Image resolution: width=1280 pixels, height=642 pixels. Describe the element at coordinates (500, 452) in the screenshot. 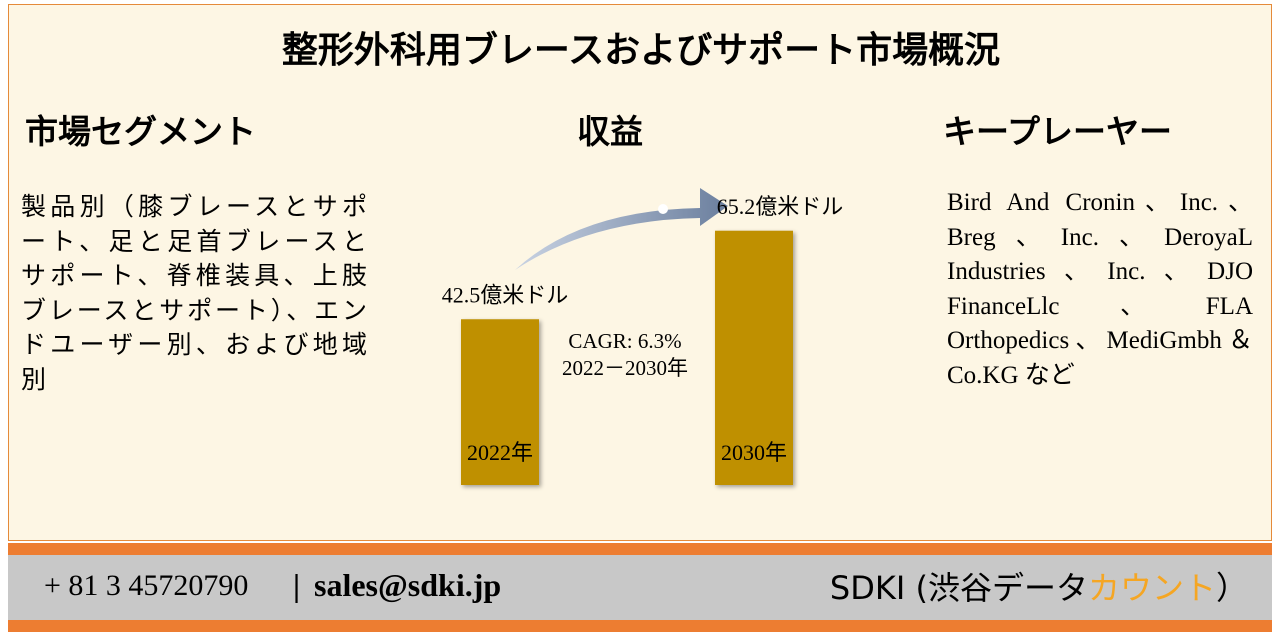

I see `category-label: 2022年` at that location.